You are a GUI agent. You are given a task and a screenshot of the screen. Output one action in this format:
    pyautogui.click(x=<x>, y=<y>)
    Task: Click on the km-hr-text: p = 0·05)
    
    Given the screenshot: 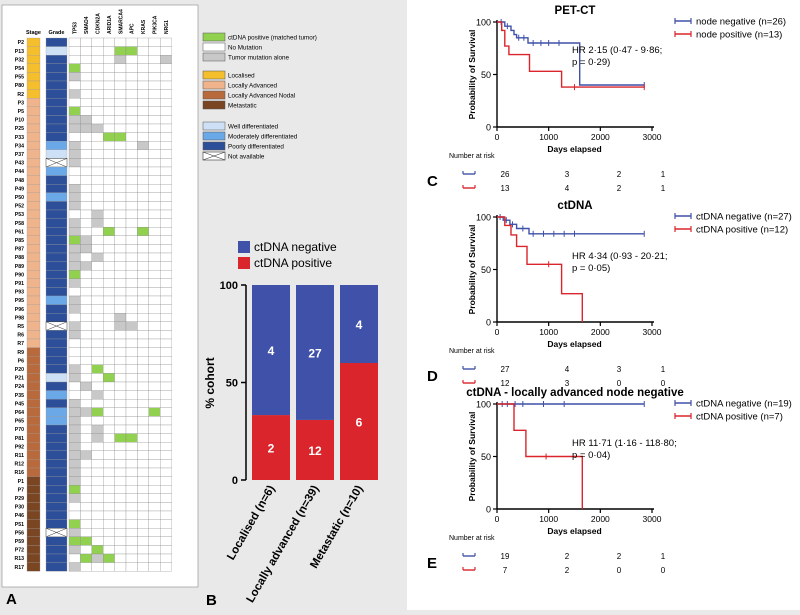 What is the action you would take?
    pyautogui.click(x=591, y=268)
    